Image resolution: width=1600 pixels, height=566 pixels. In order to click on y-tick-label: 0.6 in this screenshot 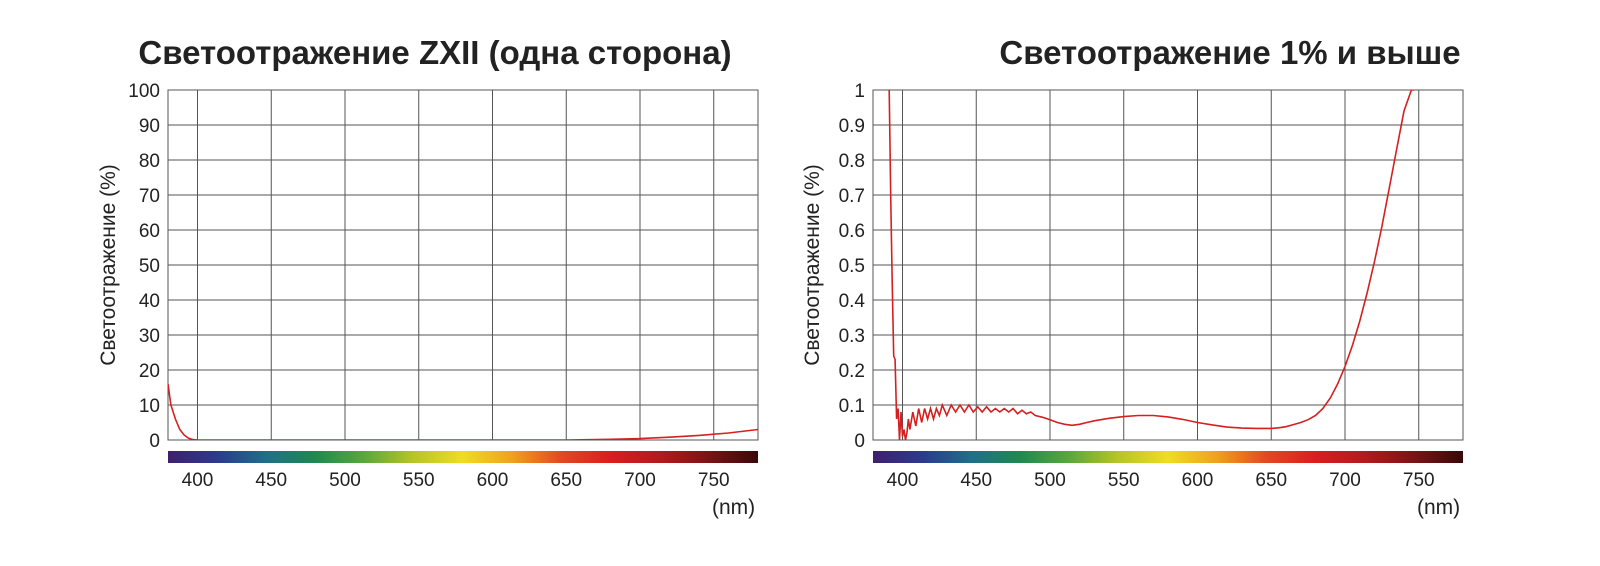, I will do `click(852, 231)`.